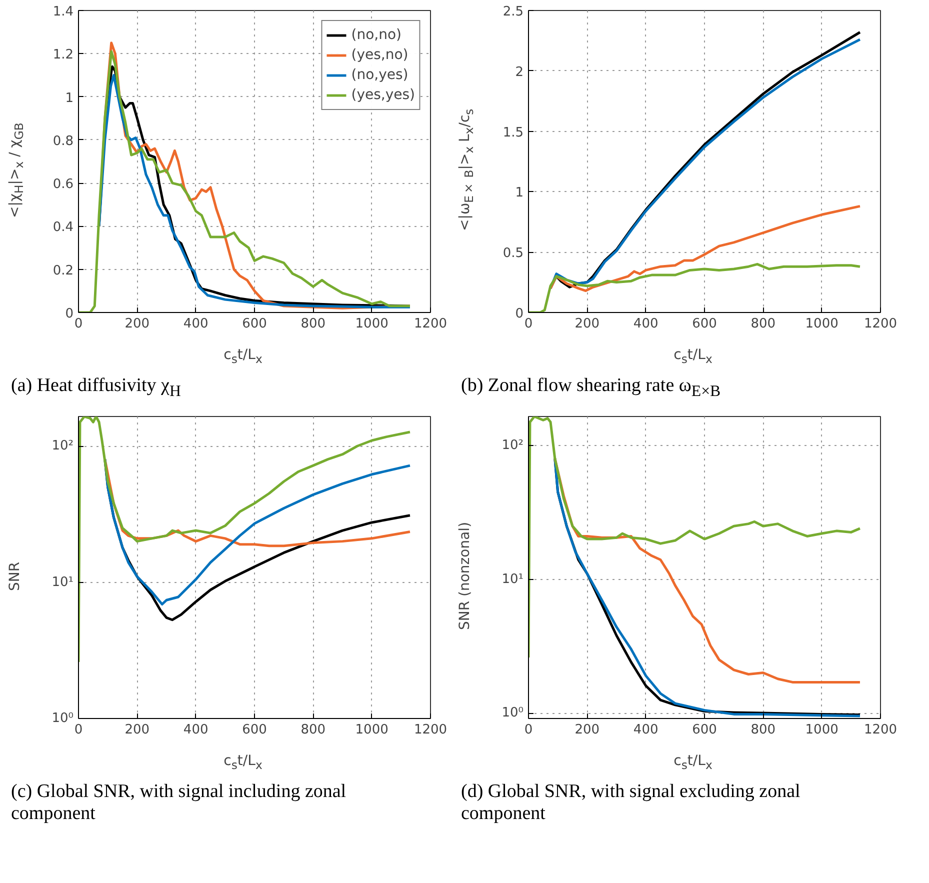  I want to click on legend-label: (yes,yes), so click(383, 95).